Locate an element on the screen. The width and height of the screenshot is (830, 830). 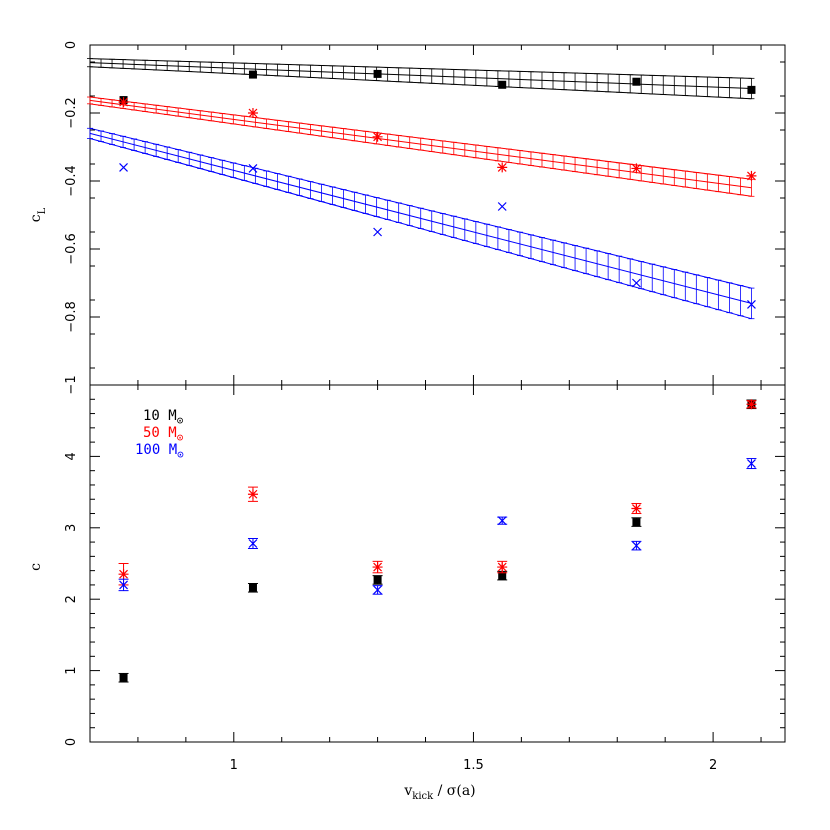
top-ylabel: cL is located at coordinates (38, 214).